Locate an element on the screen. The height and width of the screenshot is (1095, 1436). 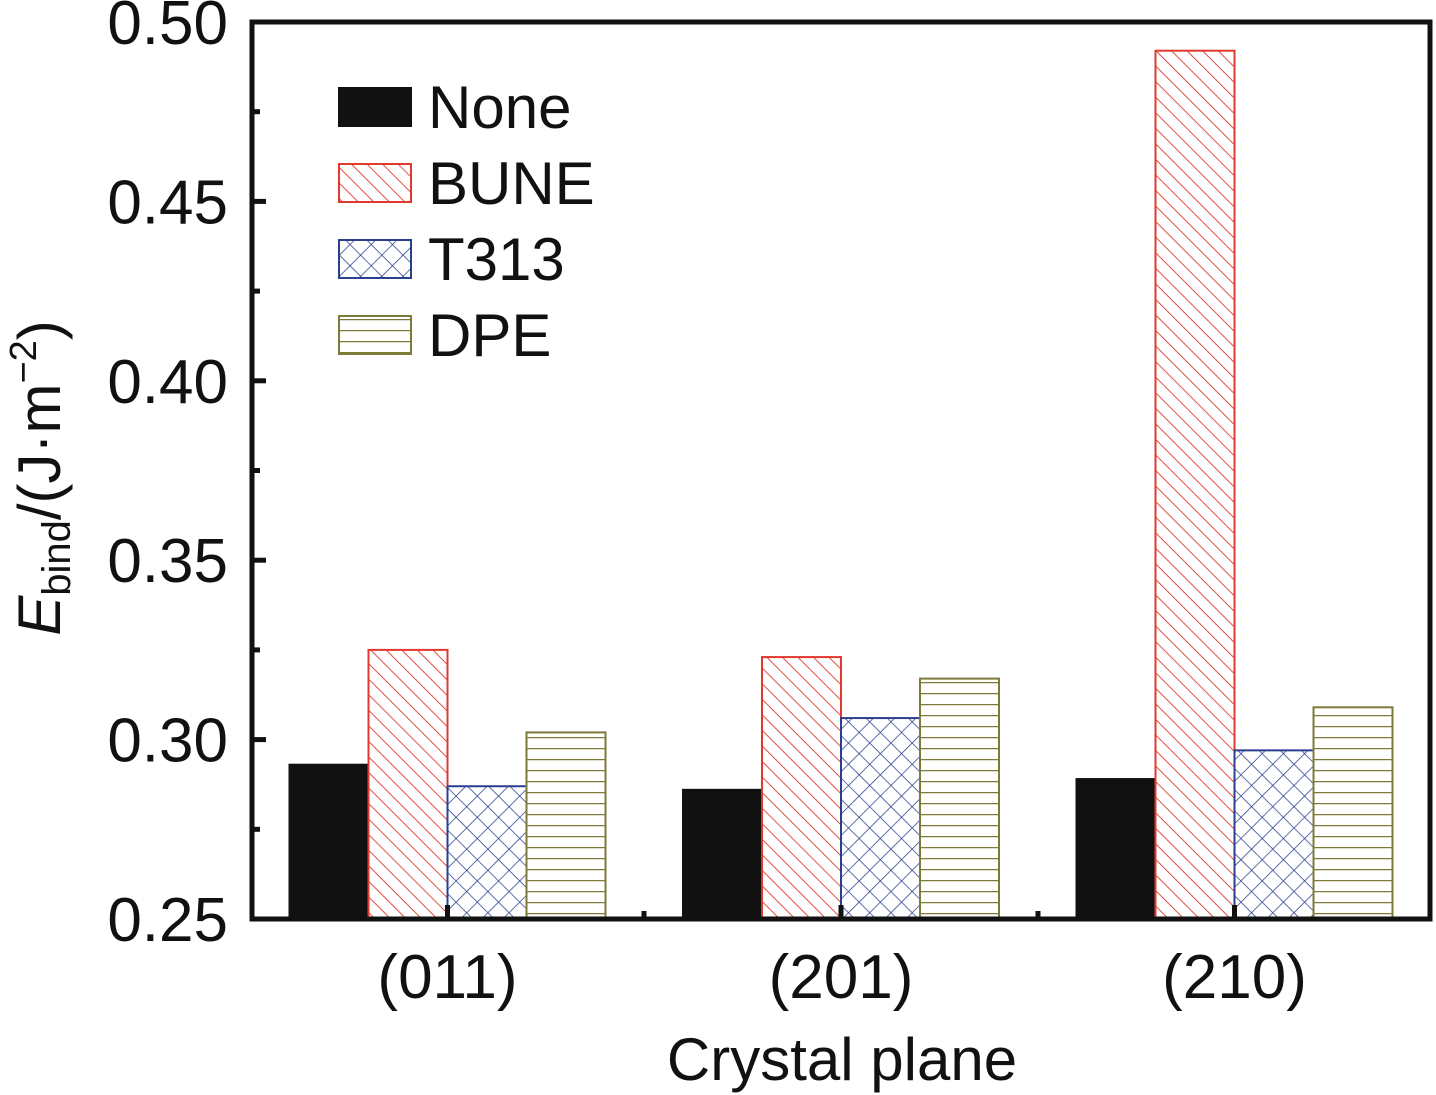
y-axis-close: ) is located at coordinates (39, 330).